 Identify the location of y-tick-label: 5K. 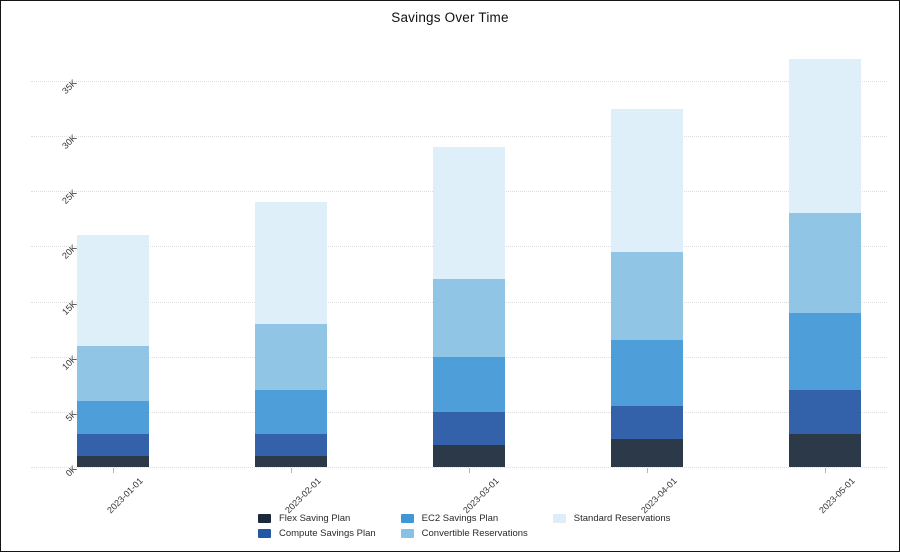
(71, 416).